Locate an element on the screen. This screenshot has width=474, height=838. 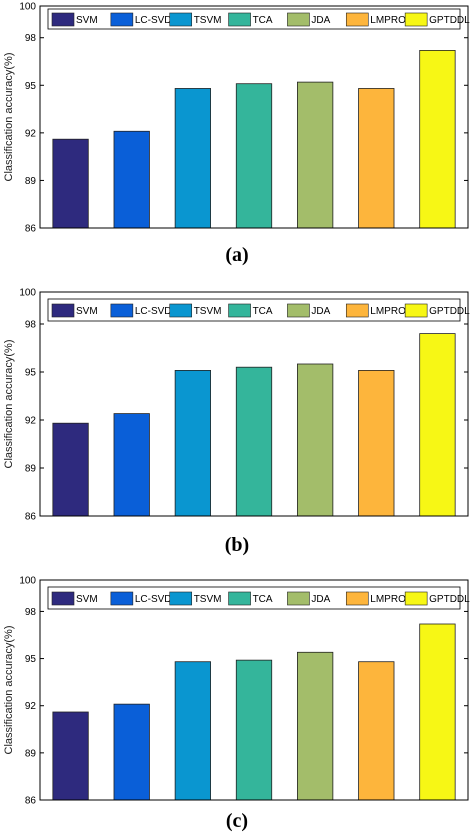
chart-caption-a: (a) is located at coordinates (237, 255).